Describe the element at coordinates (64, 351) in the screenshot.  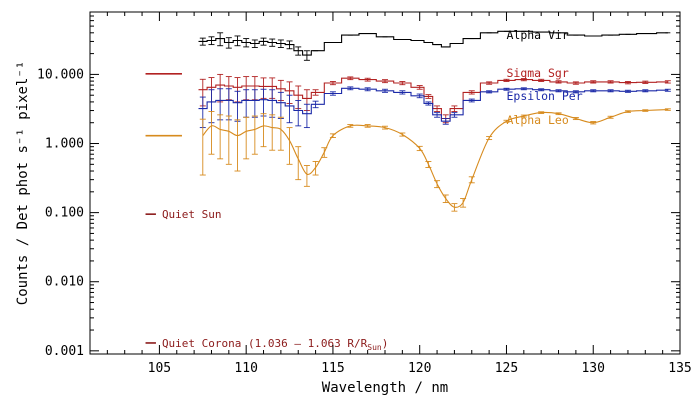
I see `y-tick-label: 0.001` at that location.